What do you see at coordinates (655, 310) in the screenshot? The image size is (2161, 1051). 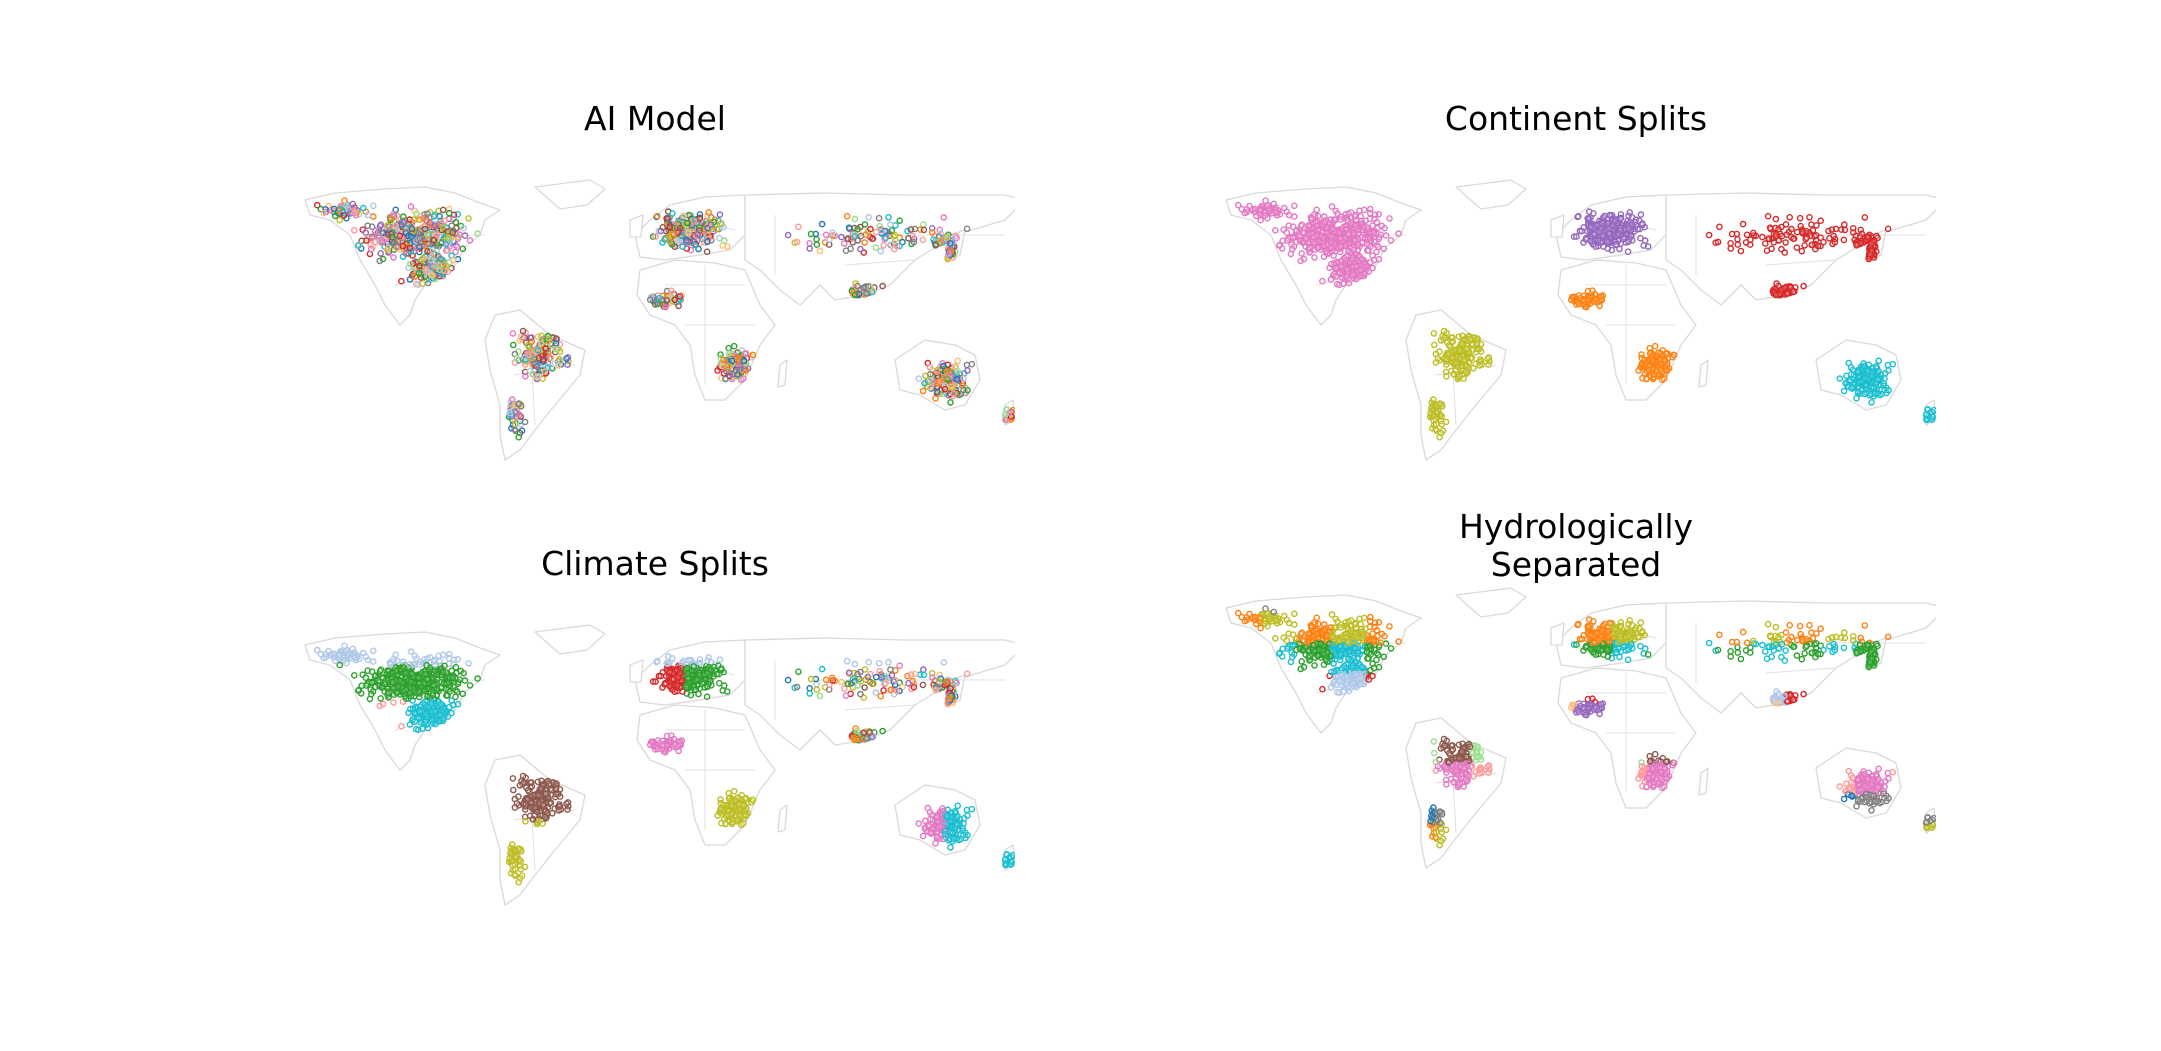 I see `panel-ai-model: AI Model` at bounding box center [655, 310].